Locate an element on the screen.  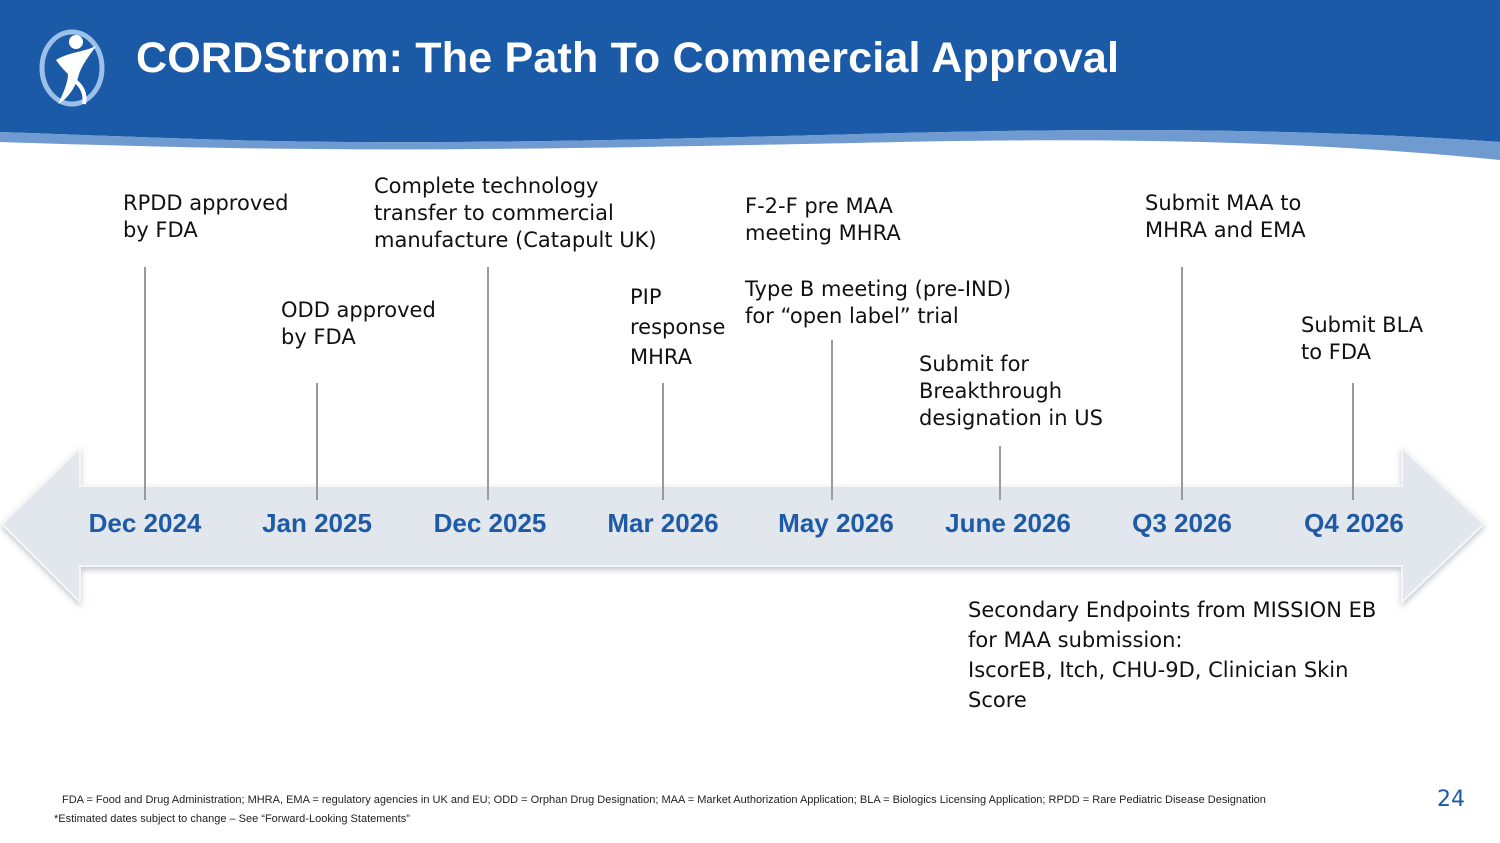
connector-line-may-2026 is located at coordinates (832, 420).